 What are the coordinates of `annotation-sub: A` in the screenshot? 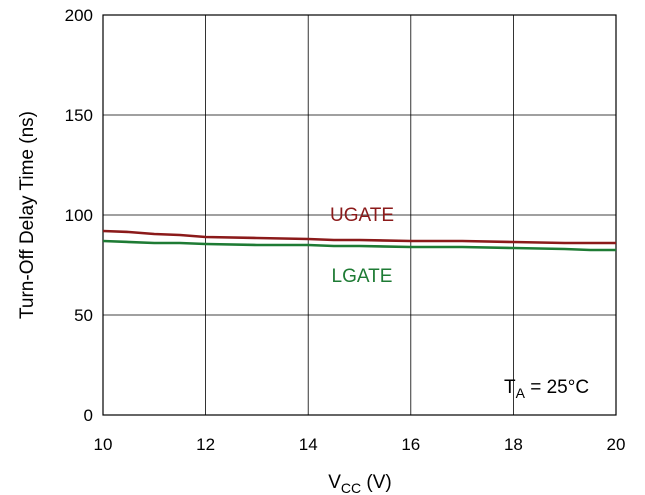 It's located at (521, 393).